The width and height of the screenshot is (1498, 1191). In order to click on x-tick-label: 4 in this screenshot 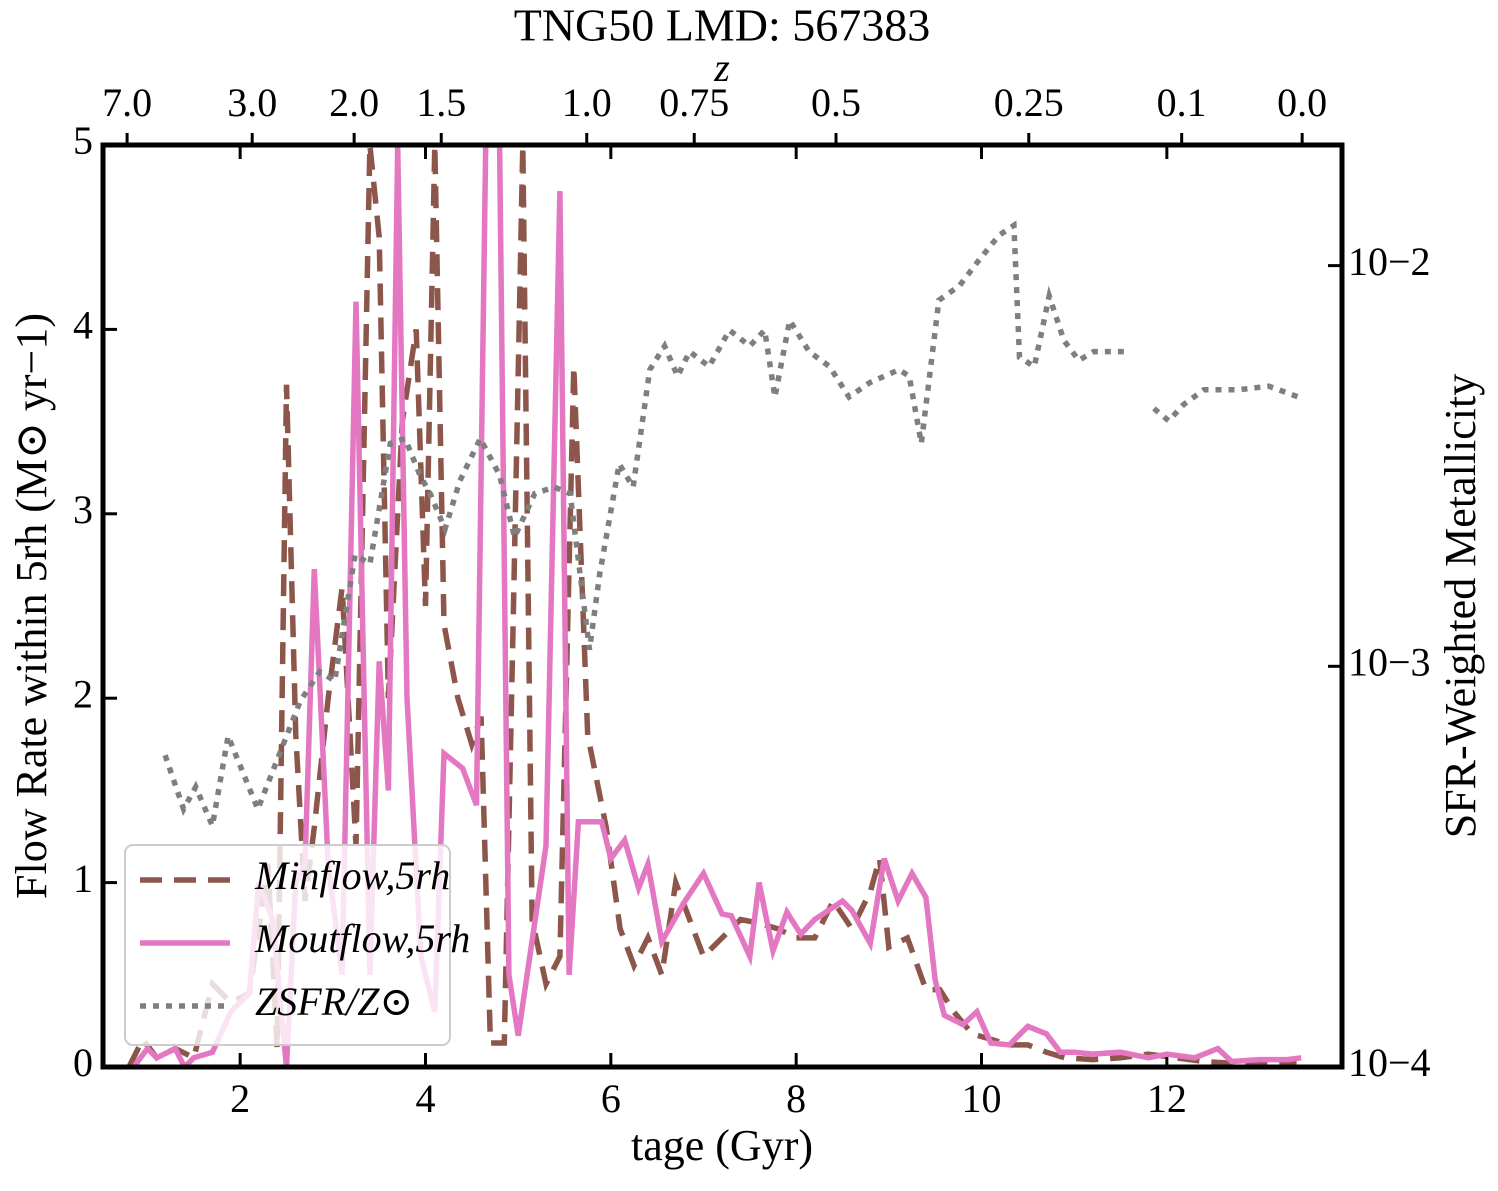, I will do `click(425, 1098)`.